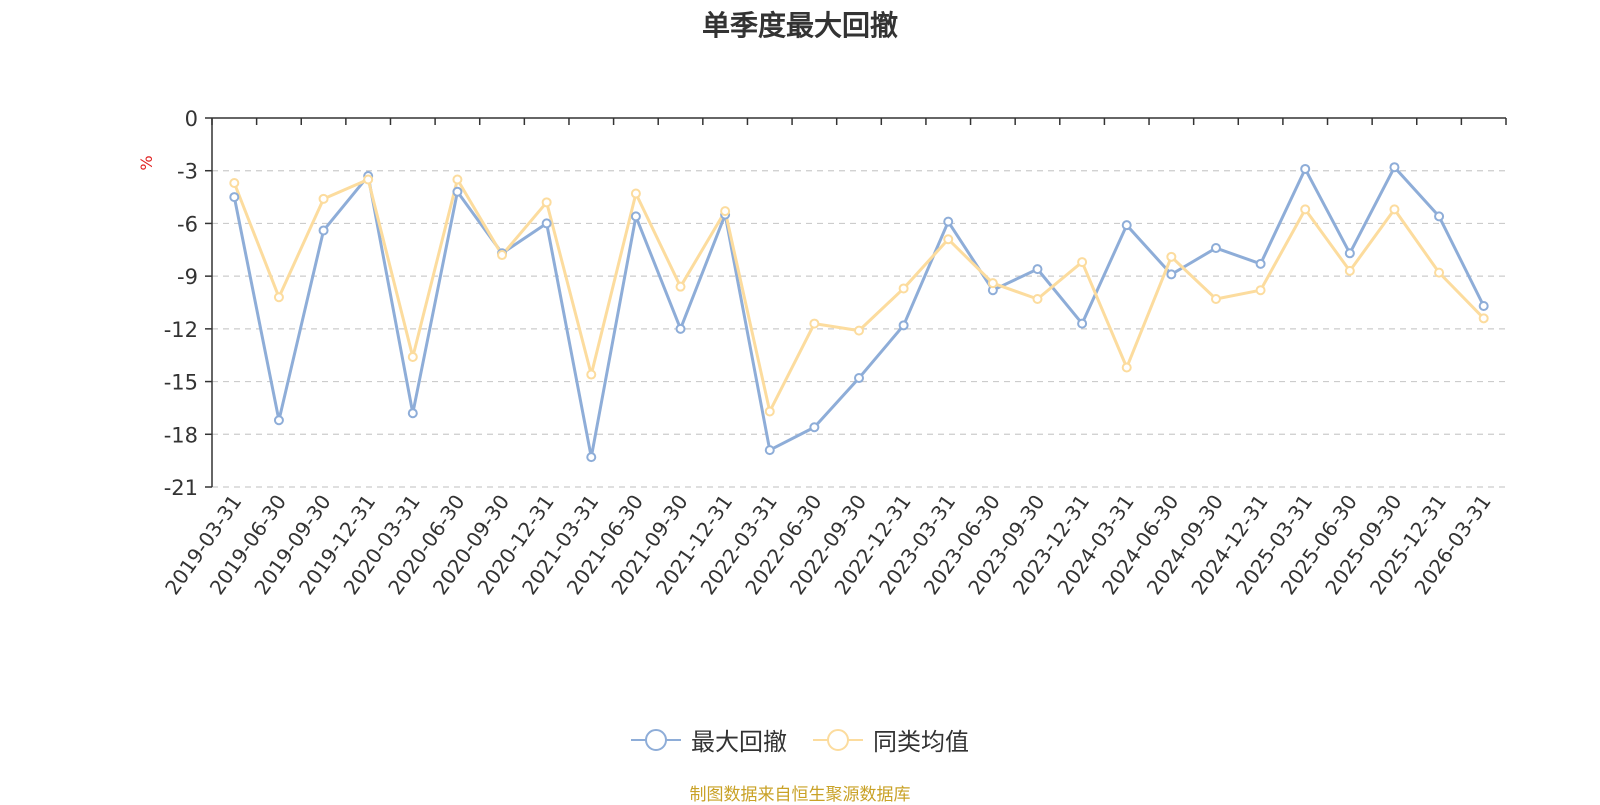  I want to click on chart-title: 单季度最大回撤, so click(799, 25).